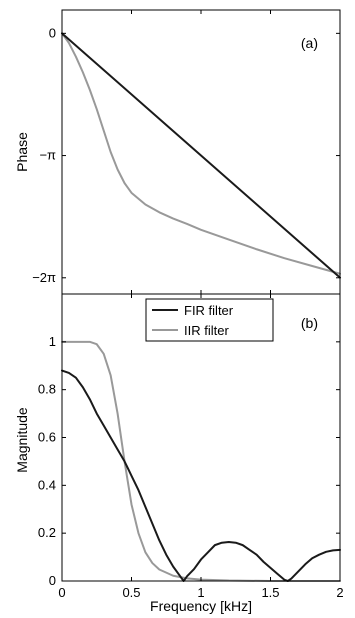 The width and height of the screenshot is (355, 618). Describe the element at coordinates (61, 592) in the screenshot. I see `magnitude-x-tick-label: 0` at that location.